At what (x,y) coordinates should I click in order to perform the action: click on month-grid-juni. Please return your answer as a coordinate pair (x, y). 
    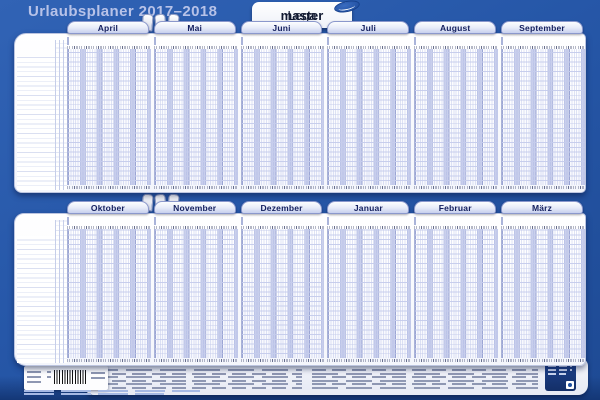
    Looking at the image, I should click on (282, 117).